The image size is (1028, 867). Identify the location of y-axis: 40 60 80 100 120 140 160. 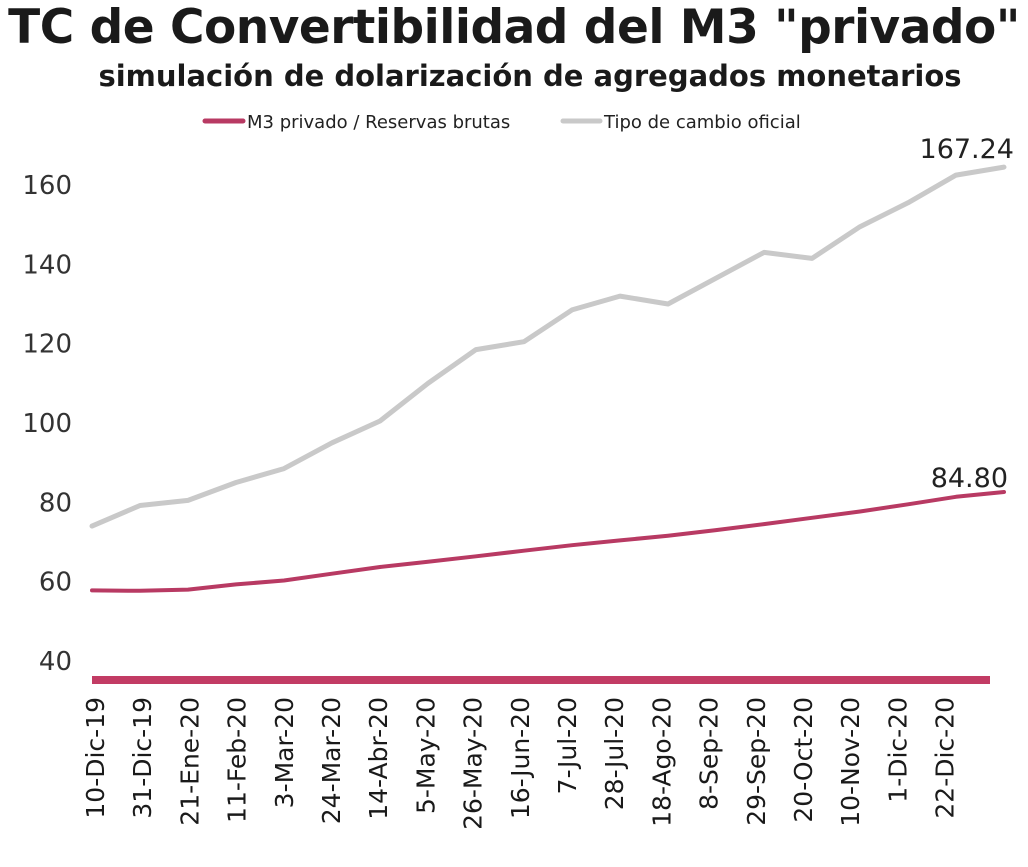
(47, 424).